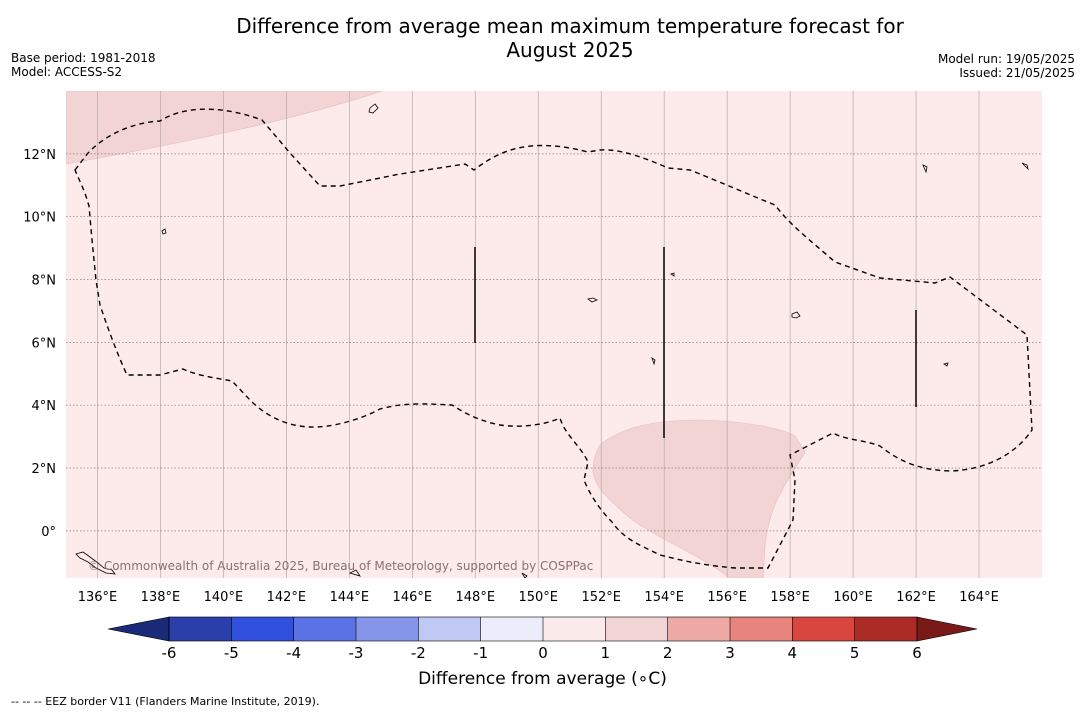 The height and width of the screenshot is (713, 1085). I want to click on base-period: Base period: 1981-2018, so click(83, 58).